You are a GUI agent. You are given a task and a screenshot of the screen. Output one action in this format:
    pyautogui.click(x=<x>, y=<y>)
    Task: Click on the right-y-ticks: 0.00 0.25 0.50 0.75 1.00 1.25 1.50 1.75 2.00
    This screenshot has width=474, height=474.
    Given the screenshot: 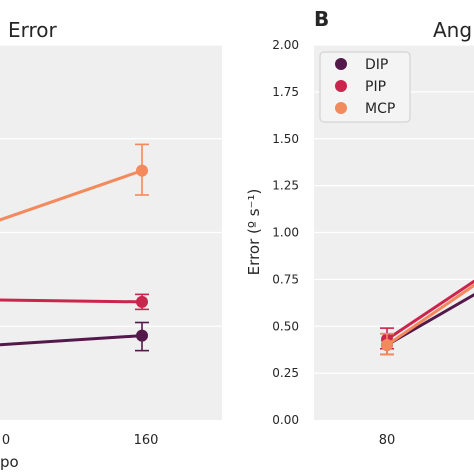 What is the action you would take?
    pyautogui.click(x=285, y=232)
    